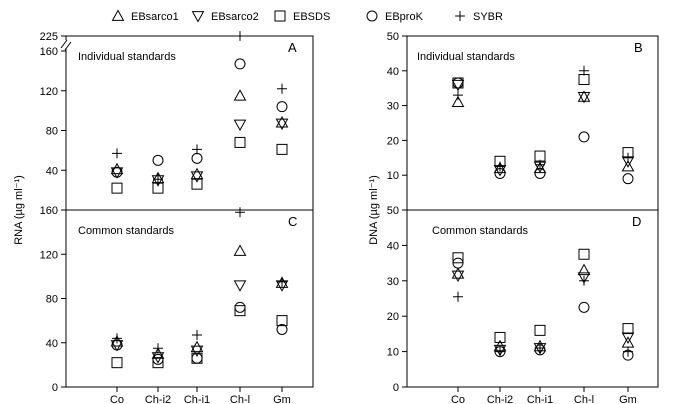 Image resolution: width=674 pixels, height=404 pixels. Describe the element at coordinates (292, 221) in the screenshot. I see `panel-letter: C` at that location.